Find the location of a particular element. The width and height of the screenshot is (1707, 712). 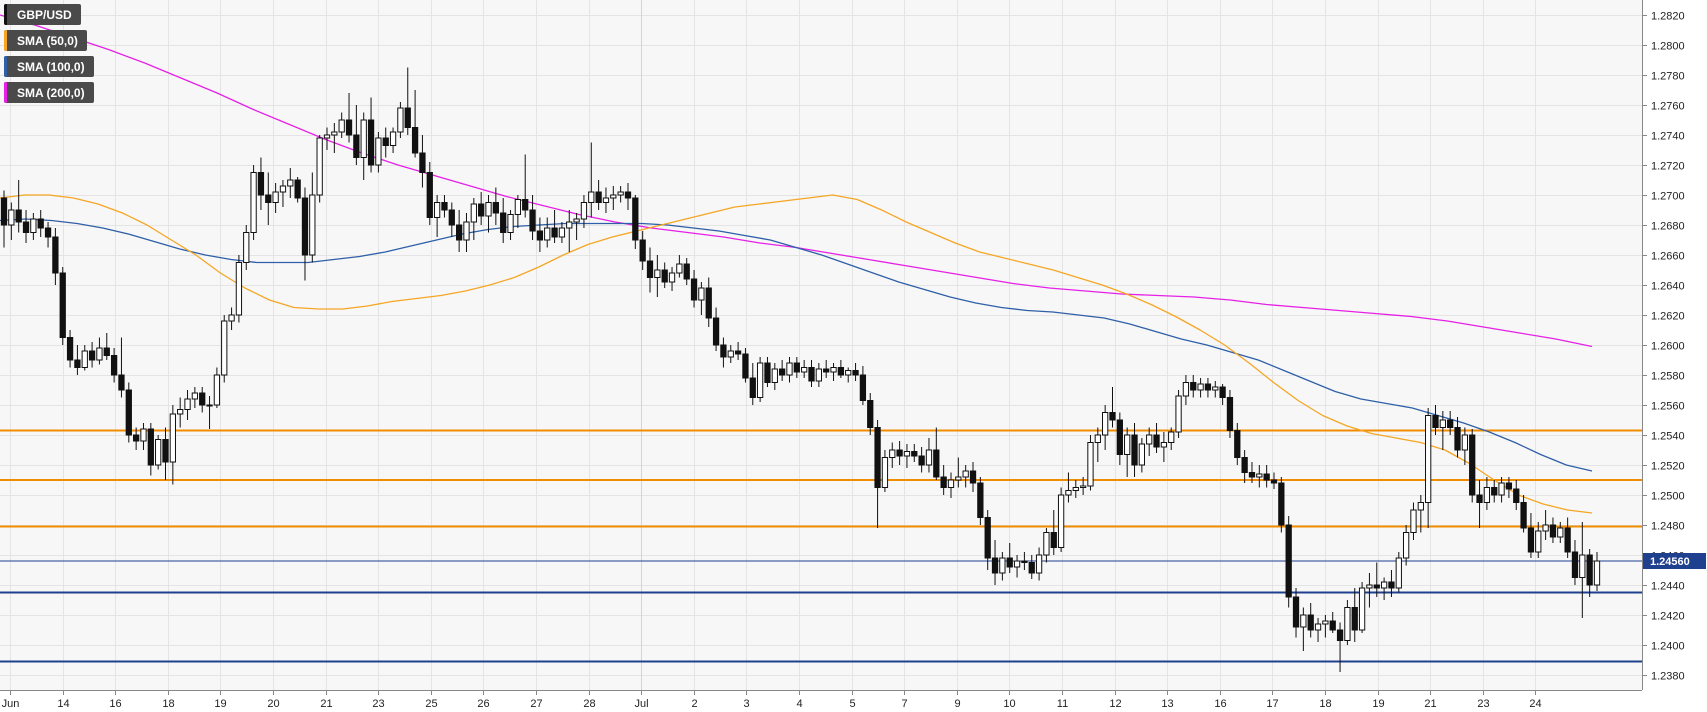

legend-item-sma100: SMA (100,0) is located at coordinates (49, 66).